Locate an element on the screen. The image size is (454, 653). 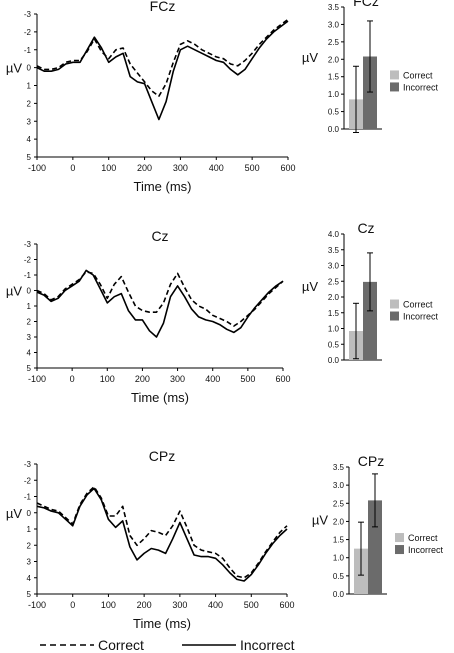
y-tick-label: 3 is located at coordinates (29, 562).